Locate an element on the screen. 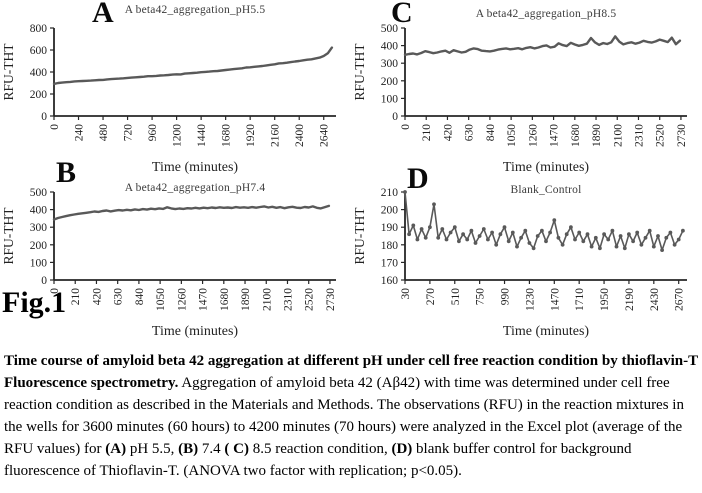 The height and width of the screenshot is (493, 702). y-tick-label: 210 is located at coordinates (390, 193).